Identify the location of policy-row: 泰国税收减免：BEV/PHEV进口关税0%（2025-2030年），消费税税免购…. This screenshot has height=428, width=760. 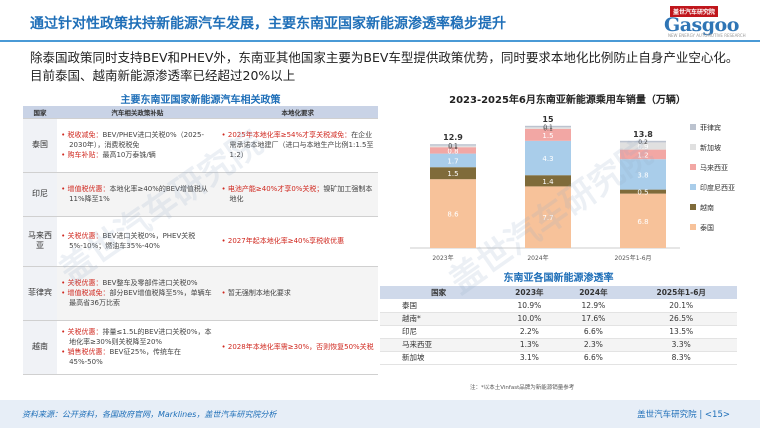
(200, 145).